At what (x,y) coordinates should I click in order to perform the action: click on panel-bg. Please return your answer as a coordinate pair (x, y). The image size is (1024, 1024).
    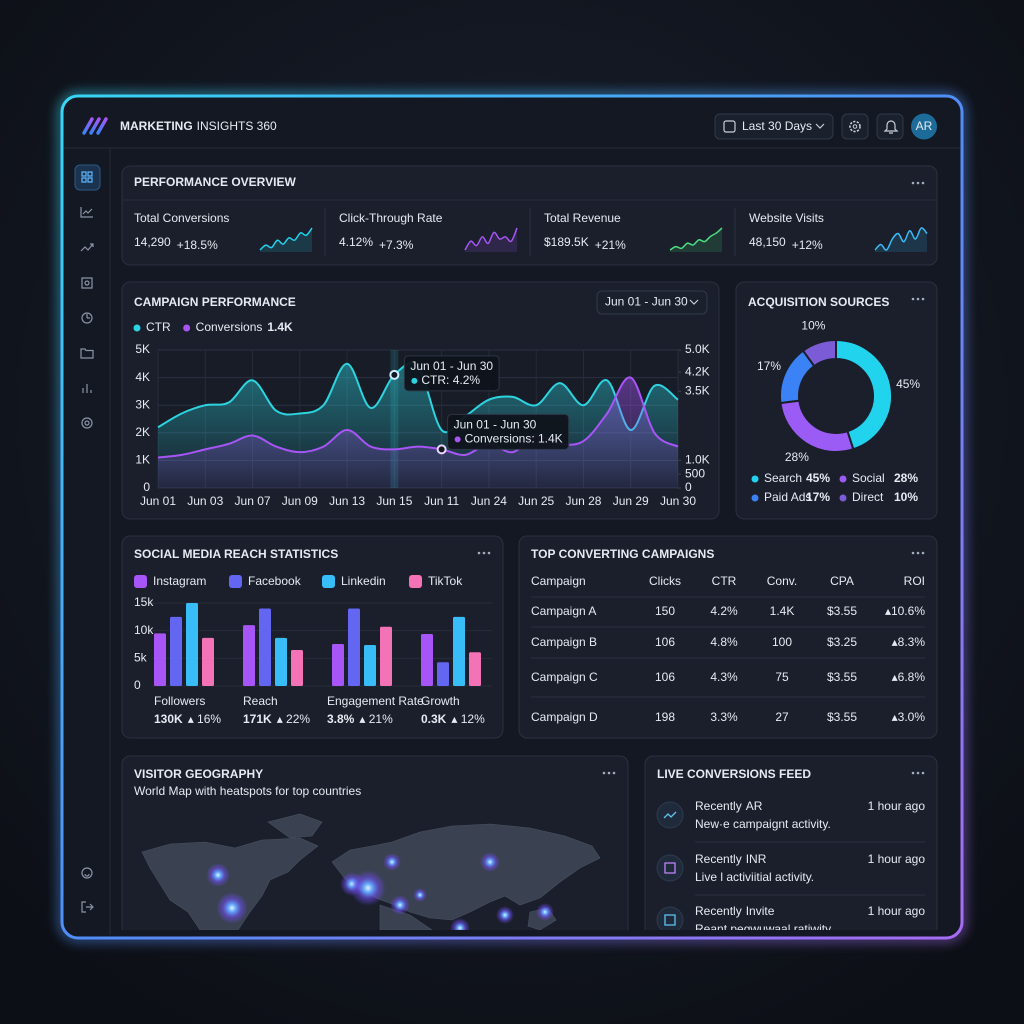
    Looking at the image, I should click on (728, 637).